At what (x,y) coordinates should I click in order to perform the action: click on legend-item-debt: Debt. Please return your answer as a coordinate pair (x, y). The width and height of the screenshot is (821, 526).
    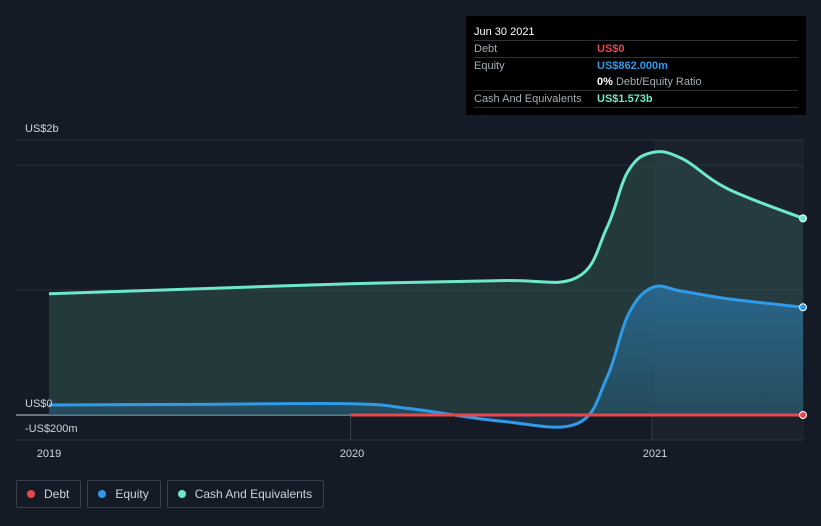
    Looking at the image, I should click on (49, 494).